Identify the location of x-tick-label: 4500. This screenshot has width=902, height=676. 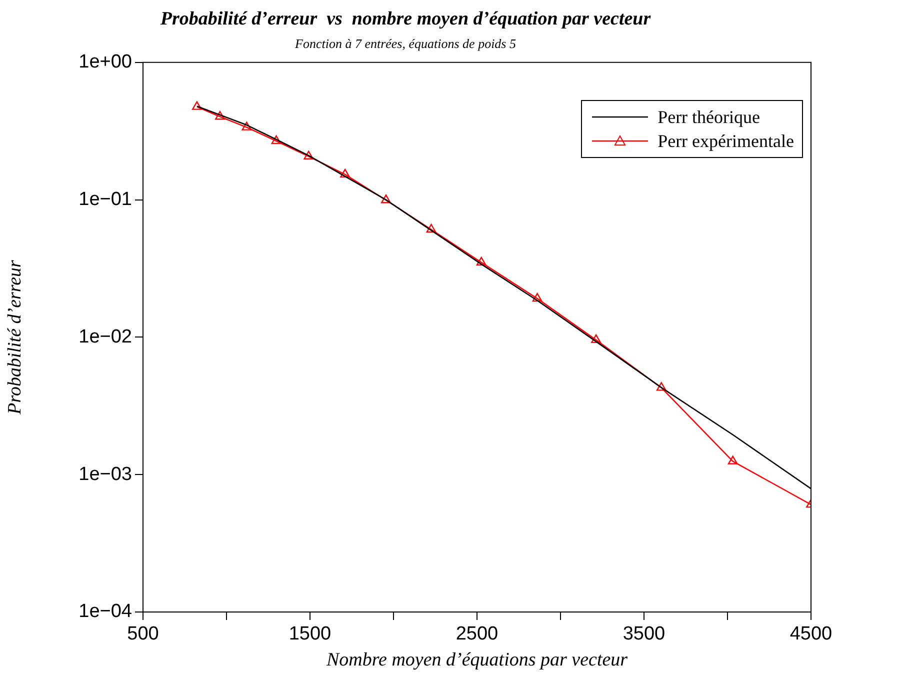
(811, 634).